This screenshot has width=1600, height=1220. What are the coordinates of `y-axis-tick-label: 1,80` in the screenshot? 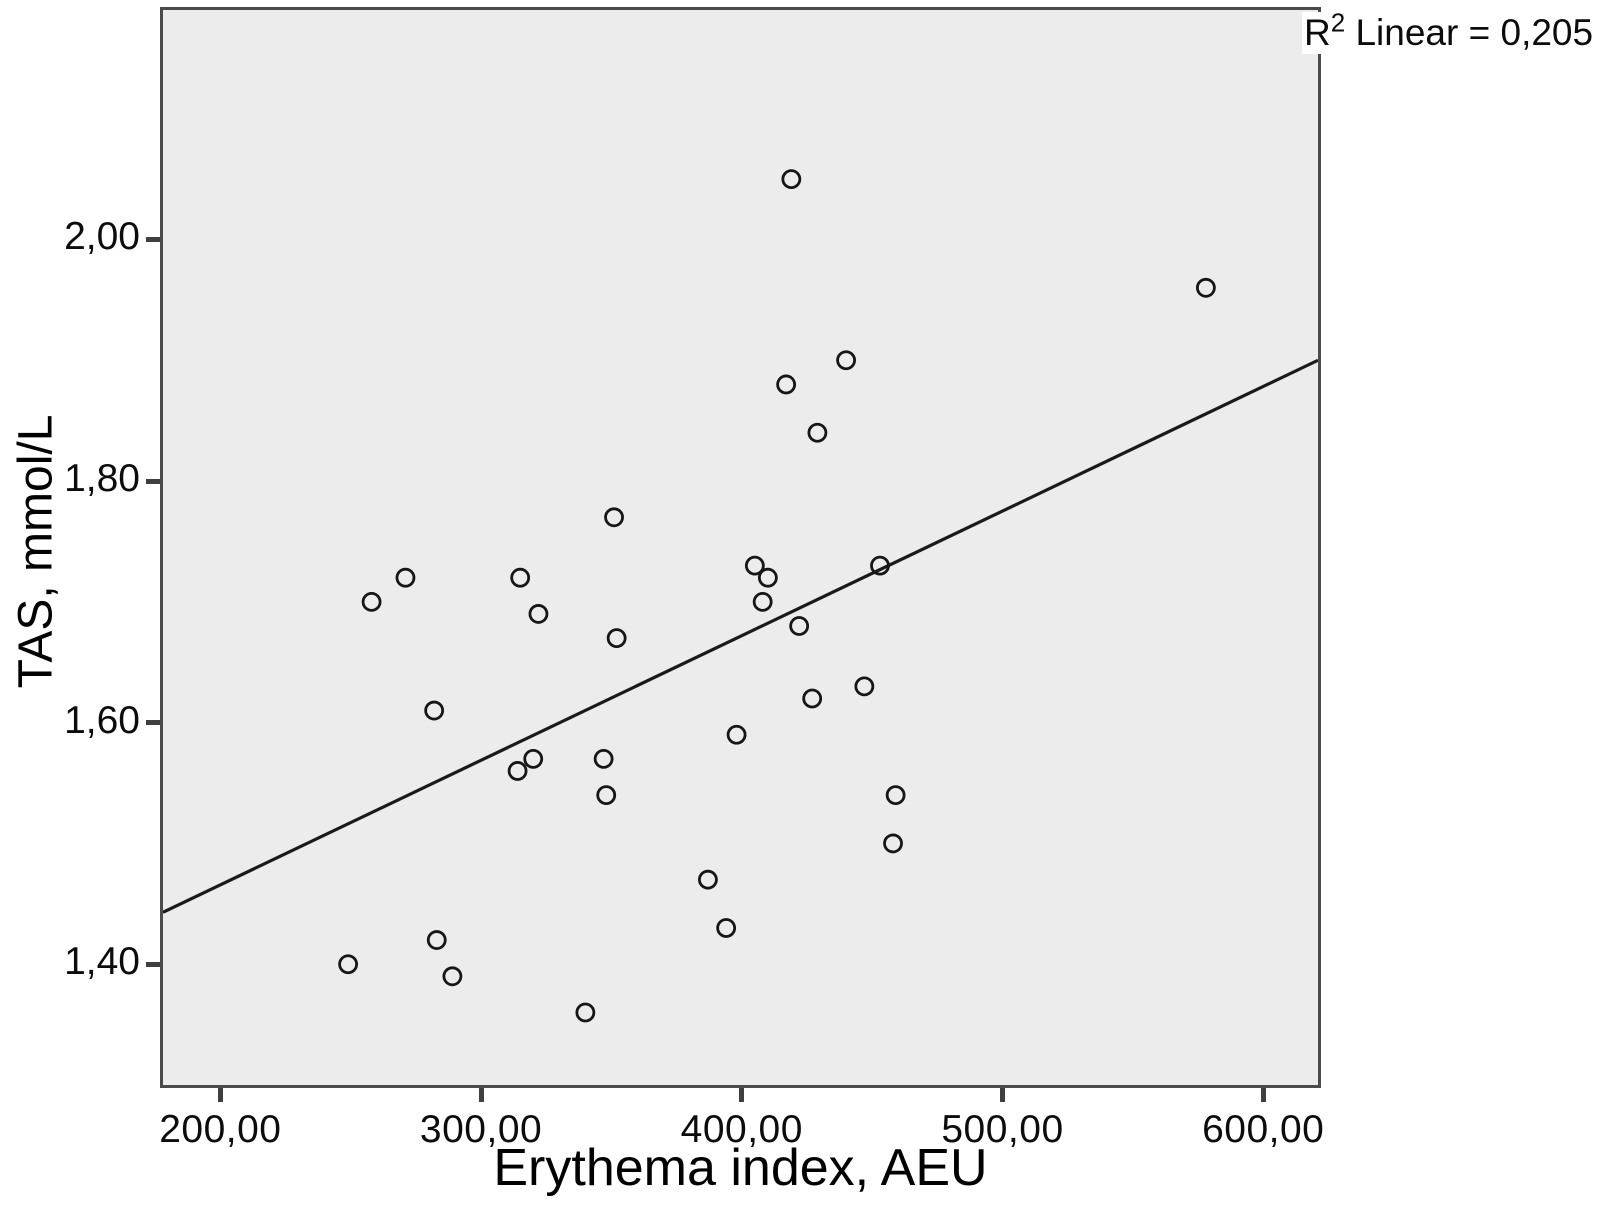 It's located at (102, 479).